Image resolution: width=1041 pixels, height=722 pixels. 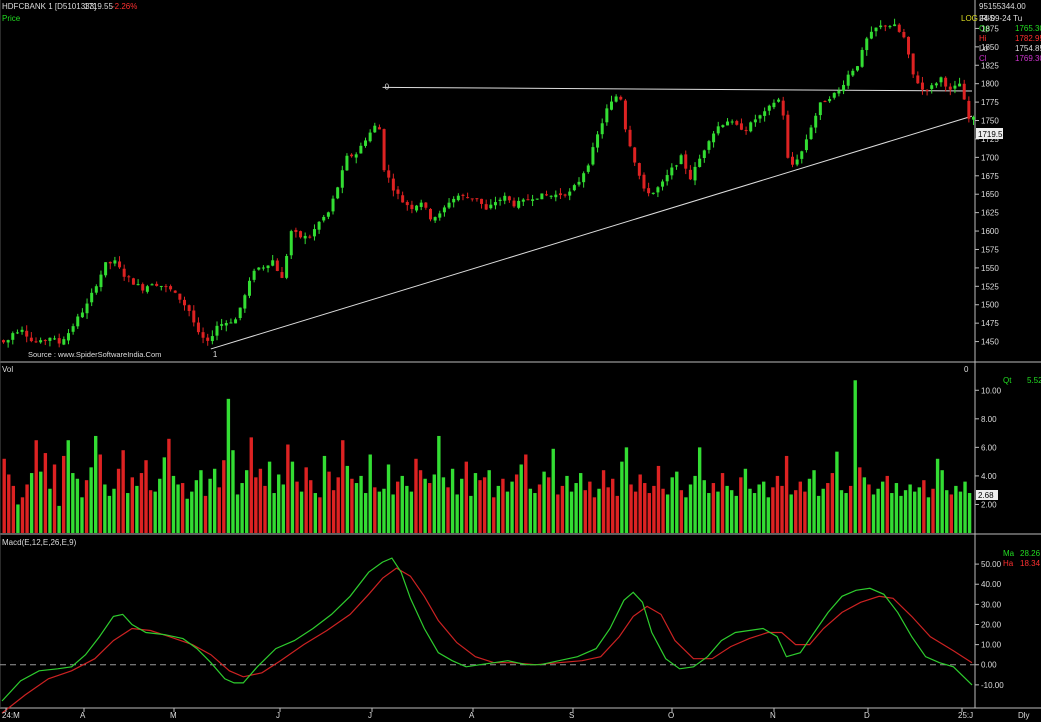 What do you see at coordinates (990, 305) in the screenshot?
I see `price-tick-label: 1500` at bounding box center [990, 305].